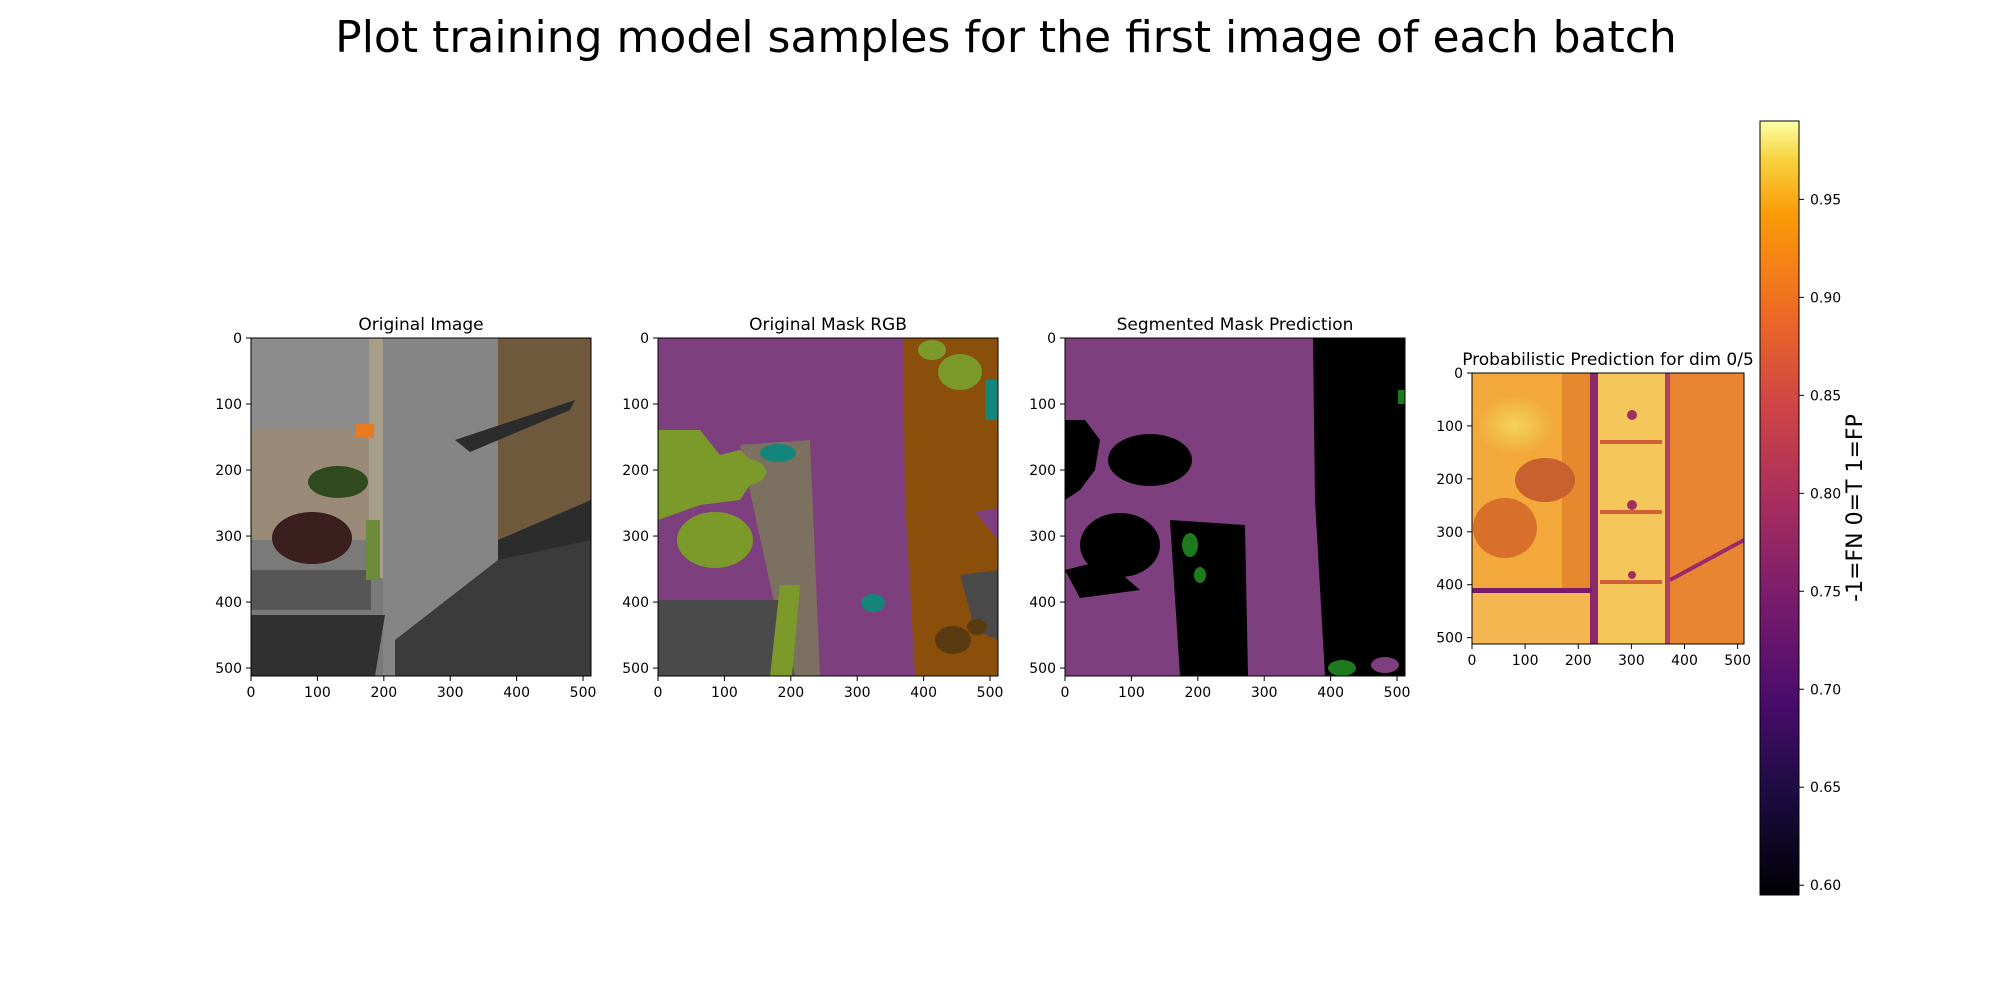 This screenshot has height=1000, width=2000. I want to click on predicted-mask-icon, so click(1235, 507).